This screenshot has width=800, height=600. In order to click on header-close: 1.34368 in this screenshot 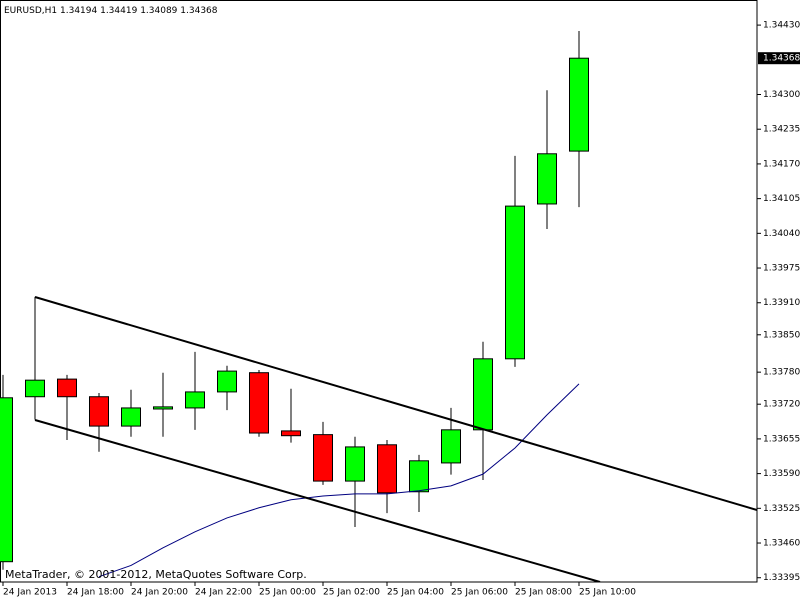, I will do `click(198, 11)`.